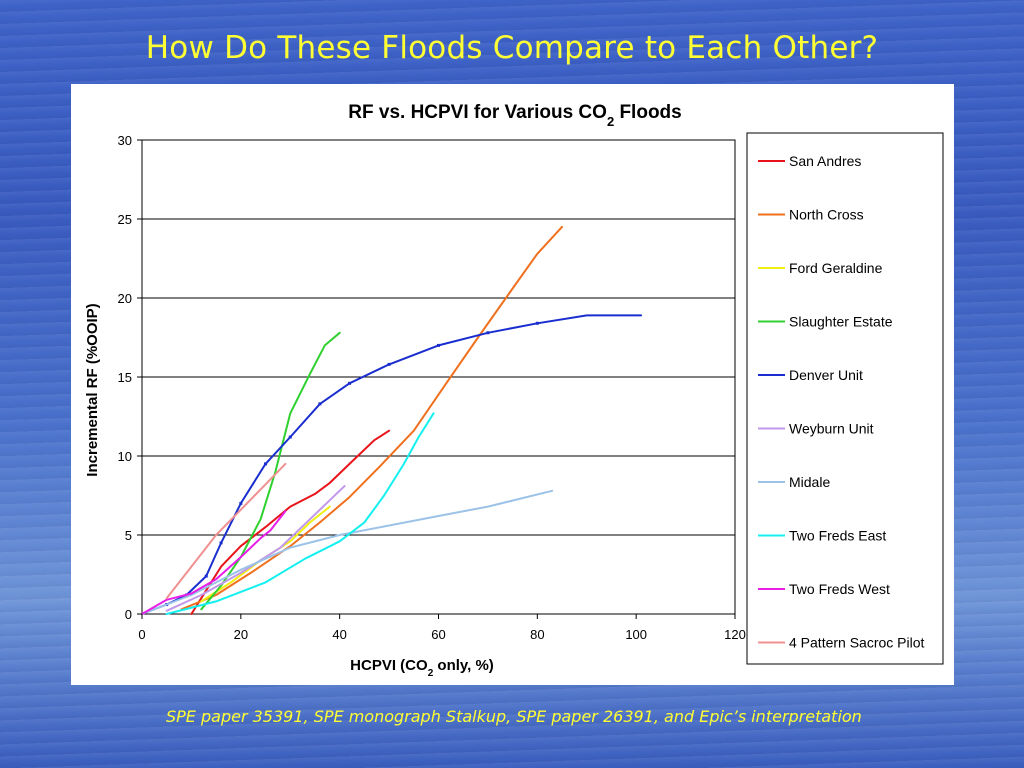 This screenshot has height=768, width=1024. Describe the element at coordinates (125, 219) in the screenshot. I see `y-tick-label-5: 25` at that location.